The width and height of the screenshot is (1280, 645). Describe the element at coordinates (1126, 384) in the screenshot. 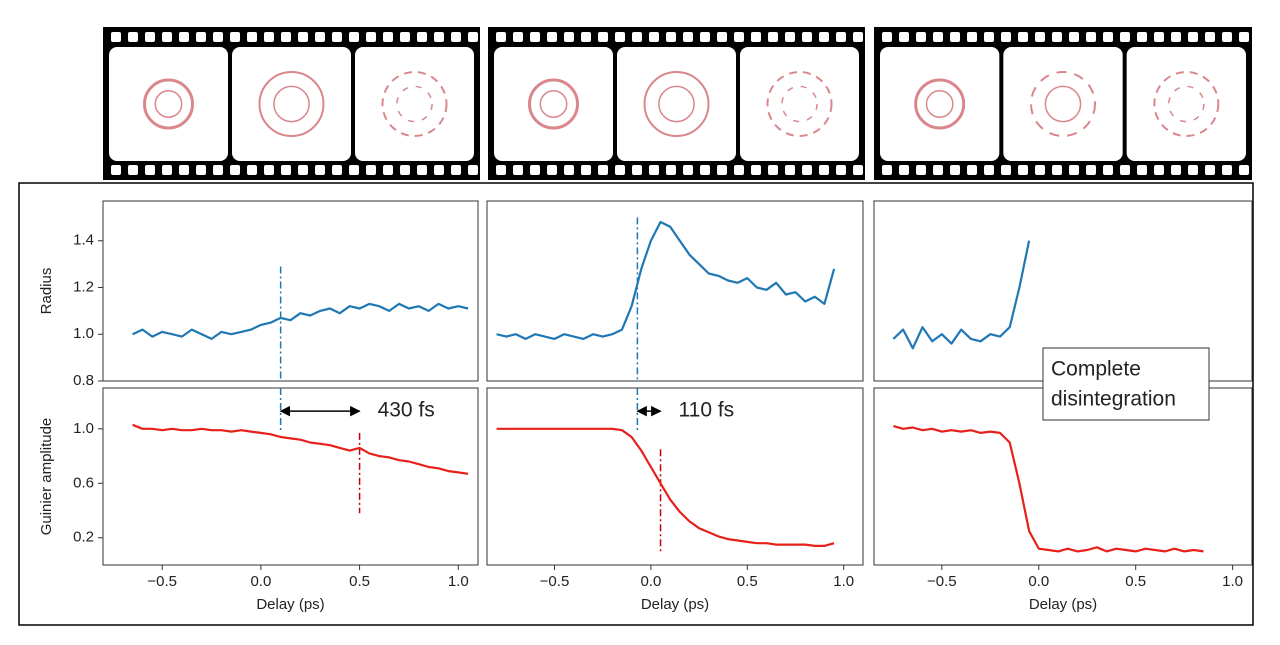

I see `callout-box` at that location.